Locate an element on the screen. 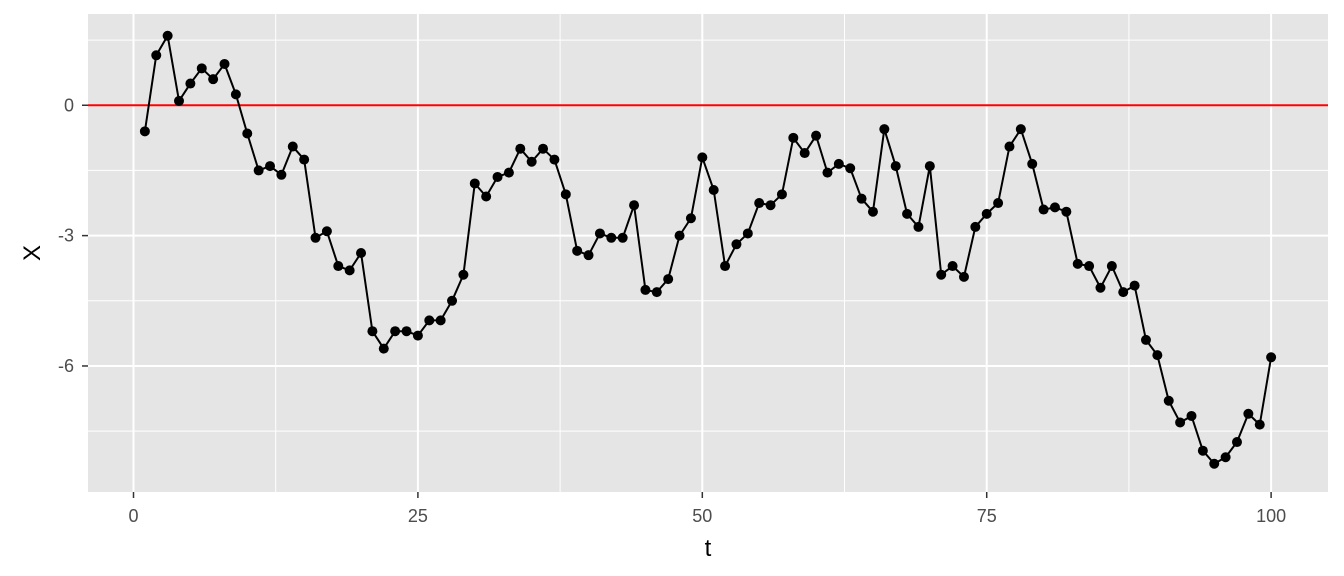 The width and height of the screenshot is (1344, 576). x-tick-label: 25 is located at coordinates (418, 516).